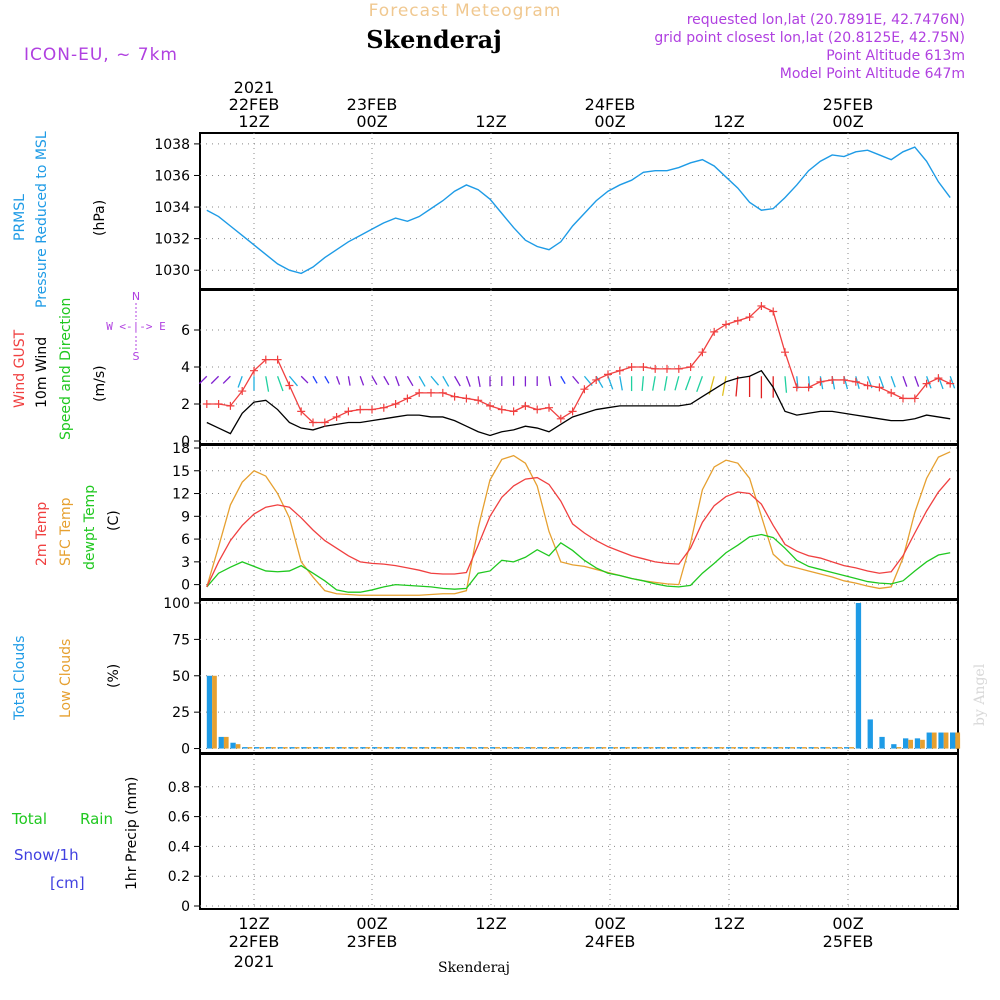 Image resolution: width=1000 pixels, height=1000 pixels. I want to click on temp-panel: 0 3 6 9 12 15 18, so click(565, 520).